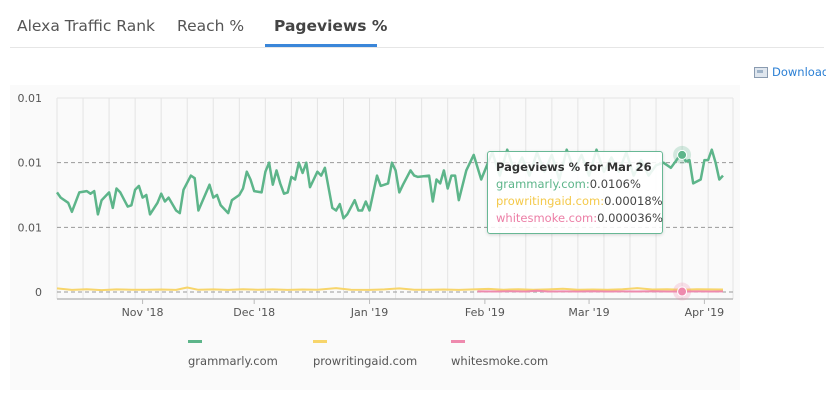 This screenshot has width=826, height=411. What do you see at coordinates (321, 45) in the screenshot?
I see `active-tab-indicator` at bounding box center [321, 45].